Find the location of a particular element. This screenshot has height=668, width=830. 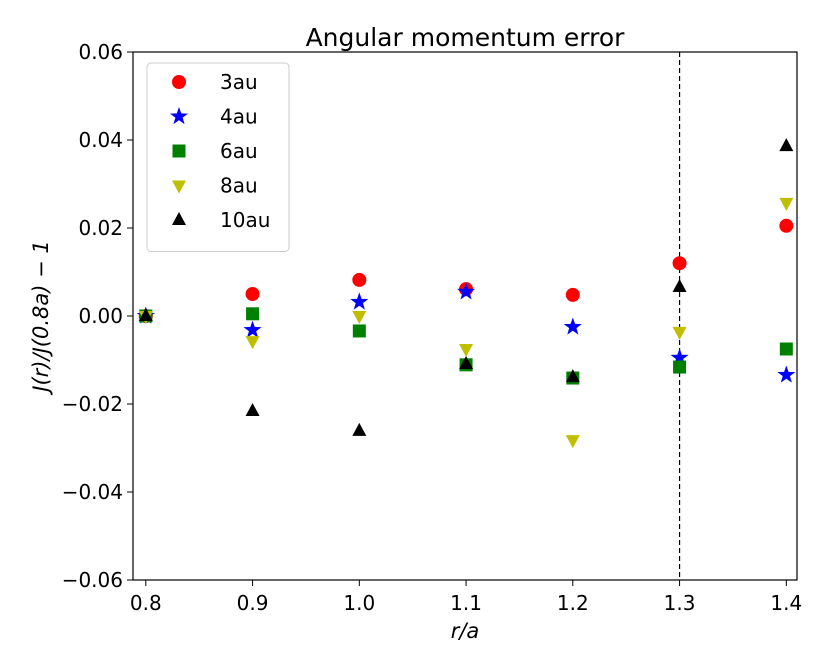

x-tick-label: 1.1 is located at coordinates (466, 603).